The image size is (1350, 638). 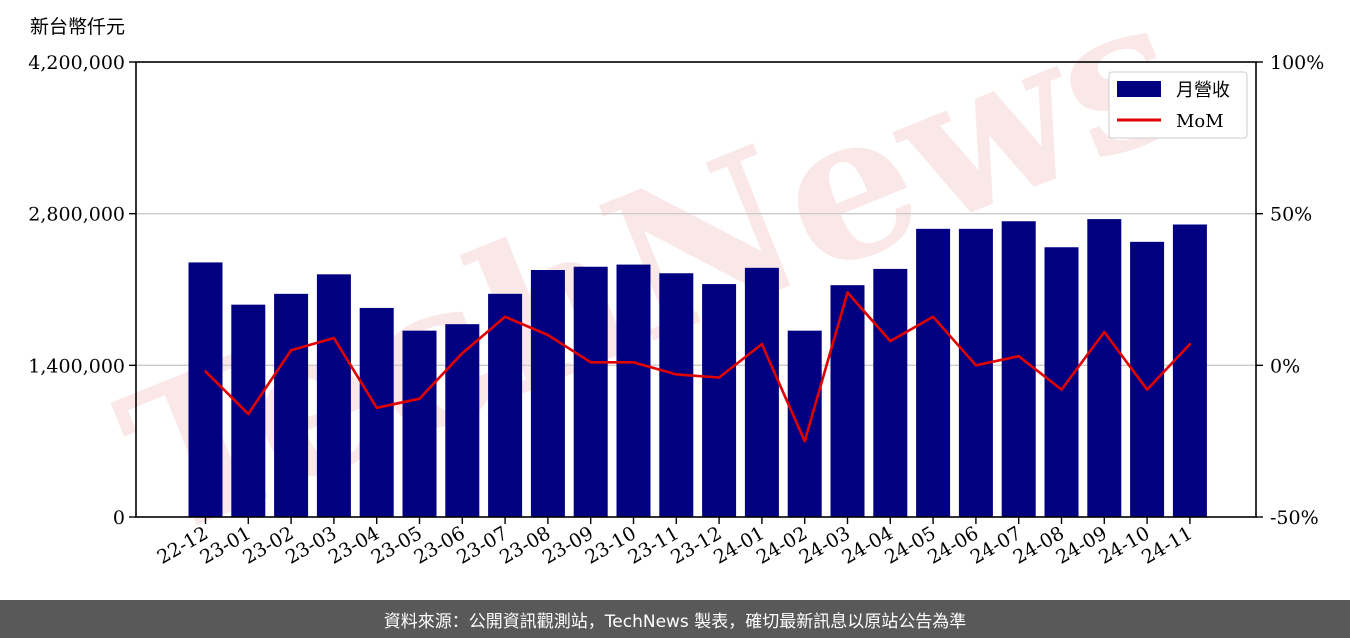 I want to click on right-tick-label: 100%, so click(x=1297, y=63).